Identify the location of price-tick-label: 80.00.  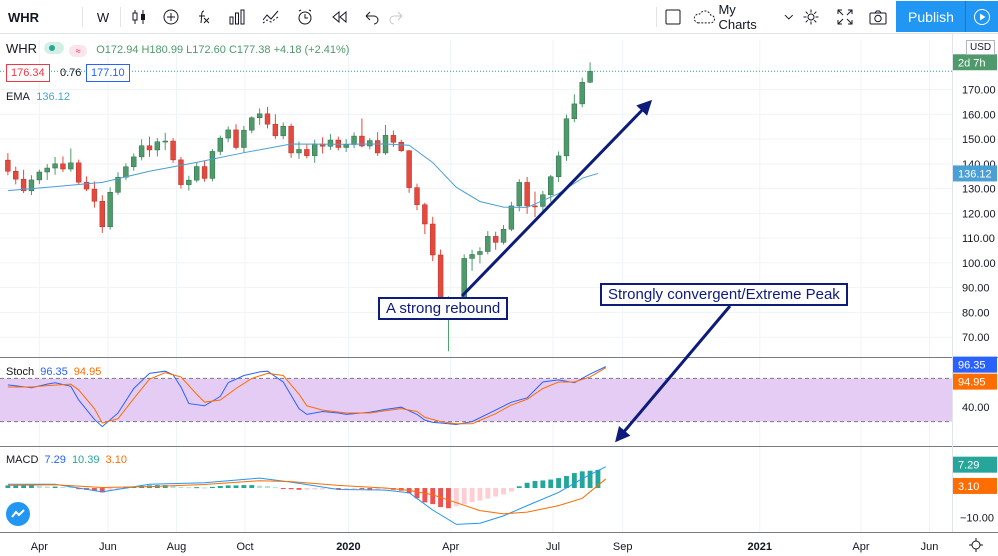
(976, 313).